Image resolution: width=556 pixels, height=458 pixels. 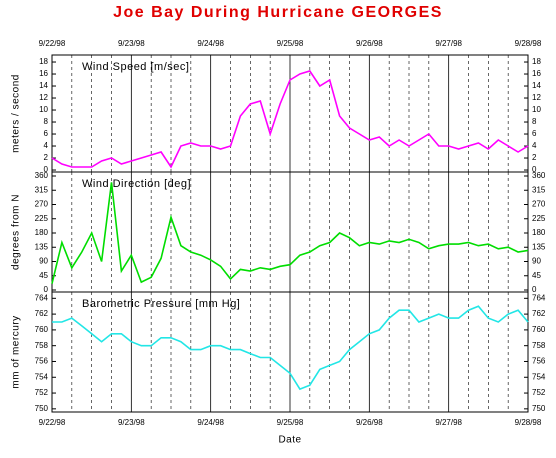 What do you see at coordinates (369, 422) in the screenshot?
I see `x-tick-label: 9/26/98` at bounding box center [369, 422].